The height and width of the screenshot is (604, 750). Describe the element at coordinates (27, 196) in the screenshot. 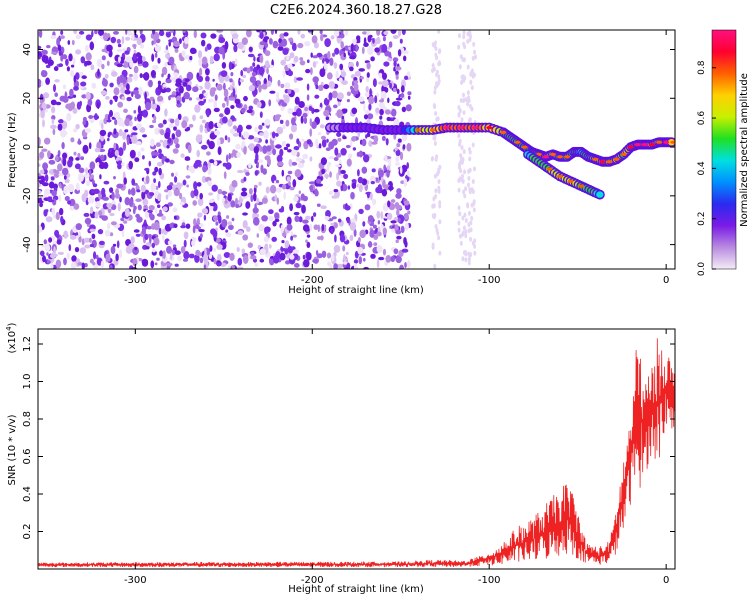

I see `y-tick-label: -20` at that location.